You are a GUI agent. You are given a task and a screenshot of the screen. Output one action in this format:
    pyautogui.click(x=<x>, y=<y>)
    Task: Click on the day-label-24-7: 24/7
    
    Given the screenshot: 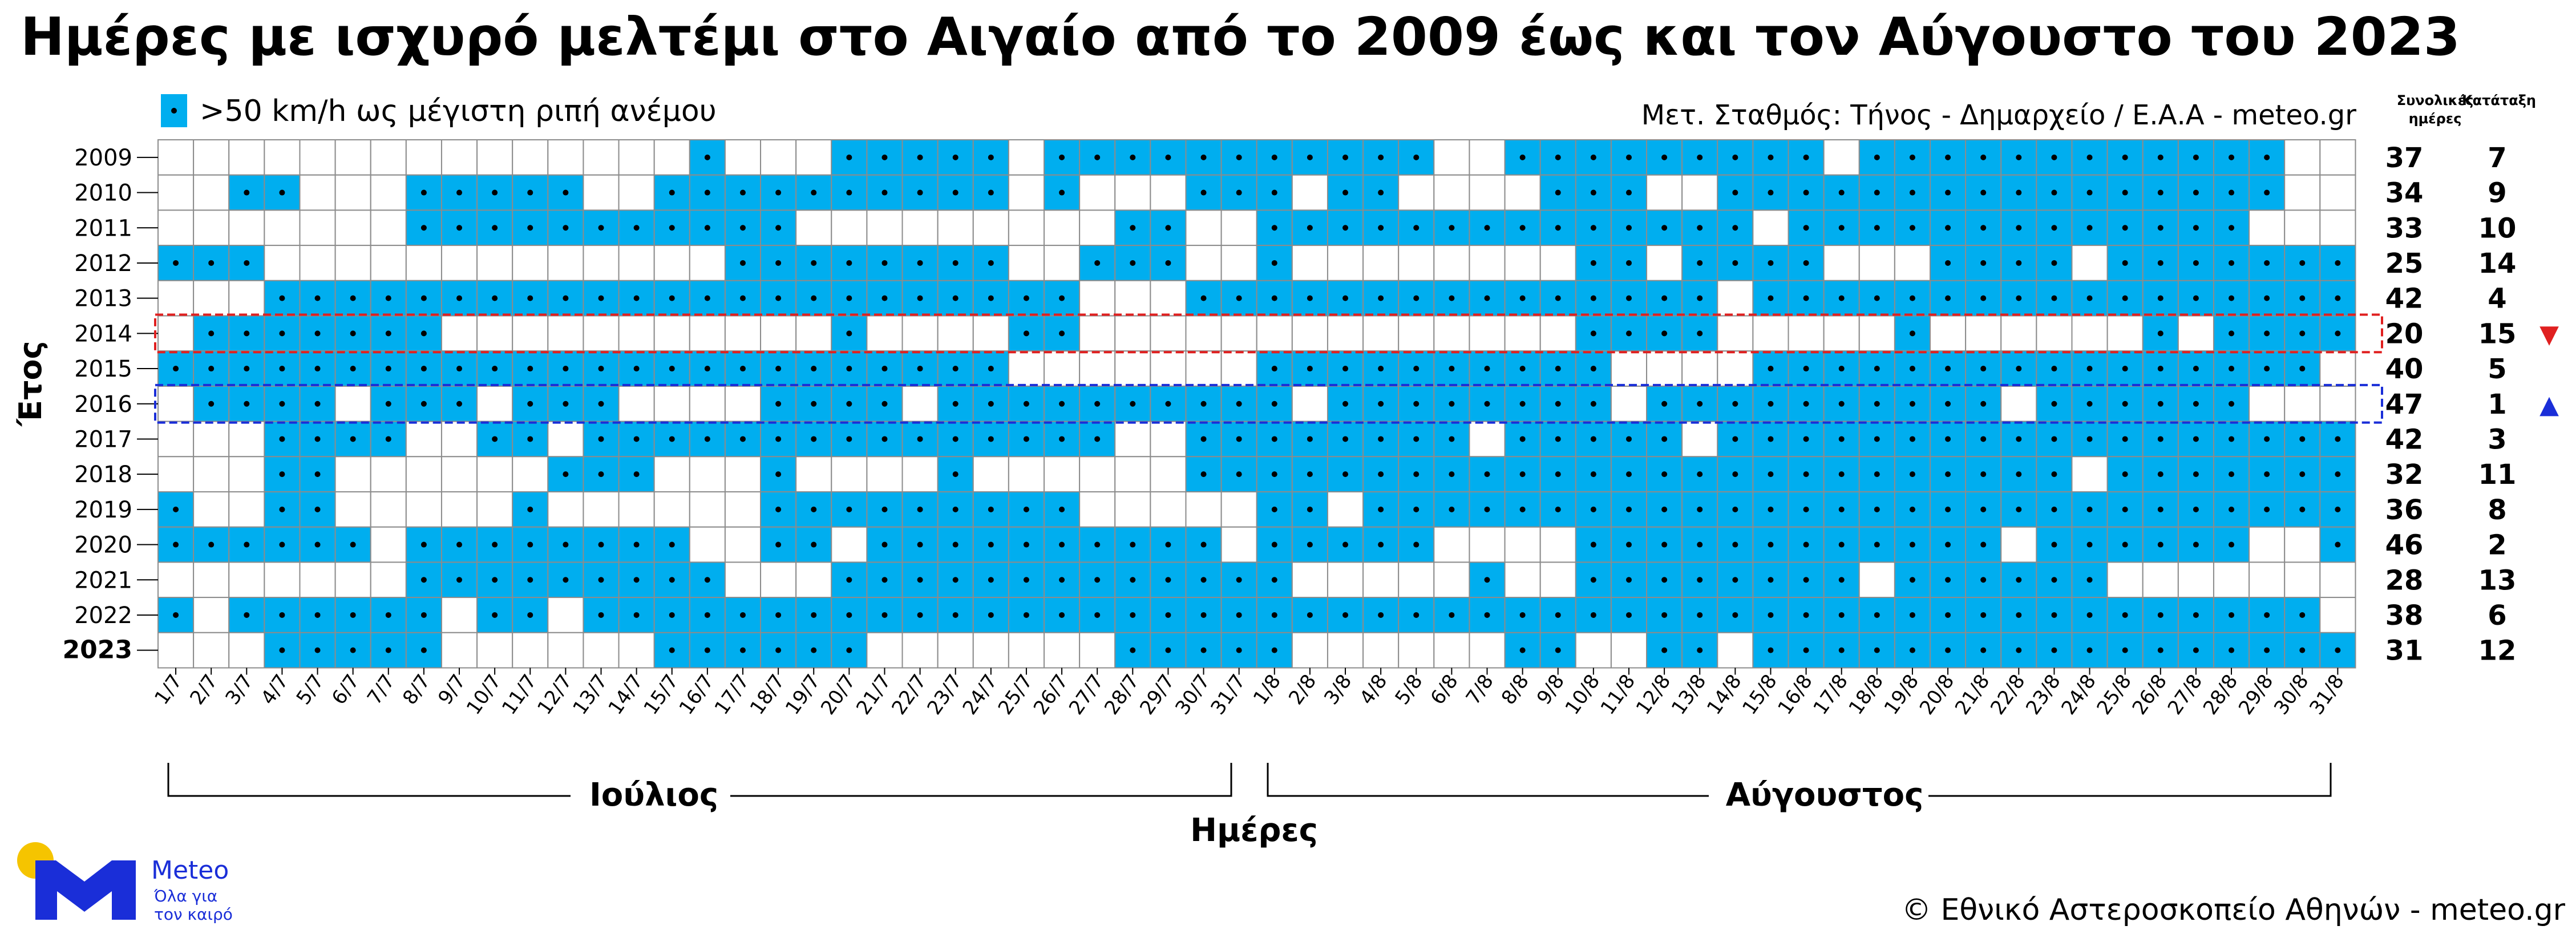 What is the action you would take?
    pyautogui.click(x=980, y=694)
    